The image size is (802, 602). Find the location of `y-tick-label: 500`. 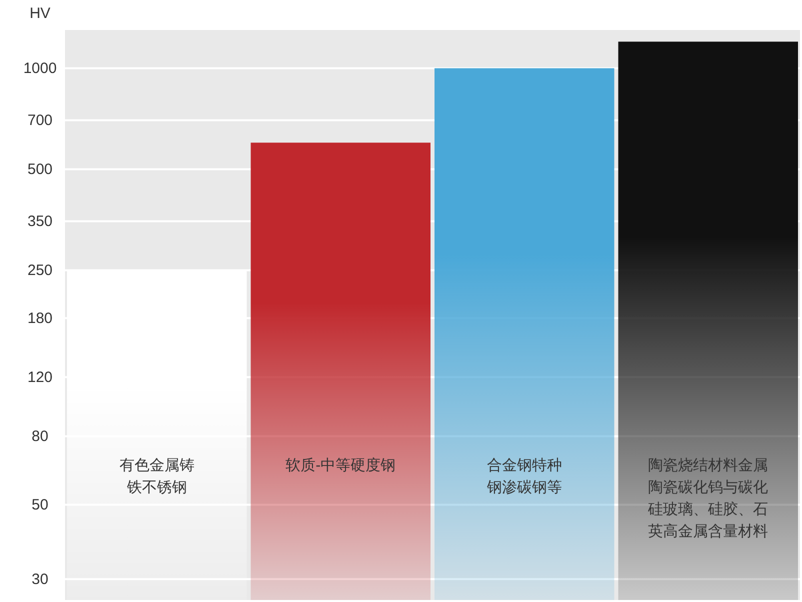

y-tick-label: 500 is located at coordinates (40, 169).